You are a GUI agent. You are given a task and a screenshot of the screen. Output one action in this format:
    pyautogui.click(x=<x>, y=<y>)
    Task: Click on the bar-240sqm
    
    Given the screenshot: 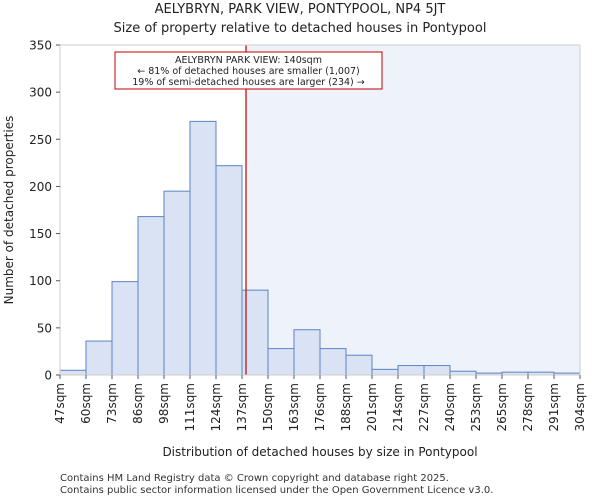 What is the action you would take?
    pyautogui.click(x=463, y=373)
    